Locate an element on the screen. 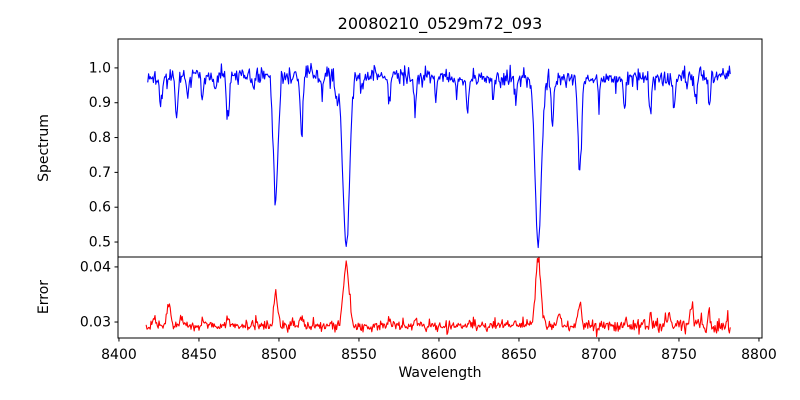 Image resolution: width=800 pixels, height=400 pixels. error-y-tick-label: 0.03 is located at coordinates (95, 323).